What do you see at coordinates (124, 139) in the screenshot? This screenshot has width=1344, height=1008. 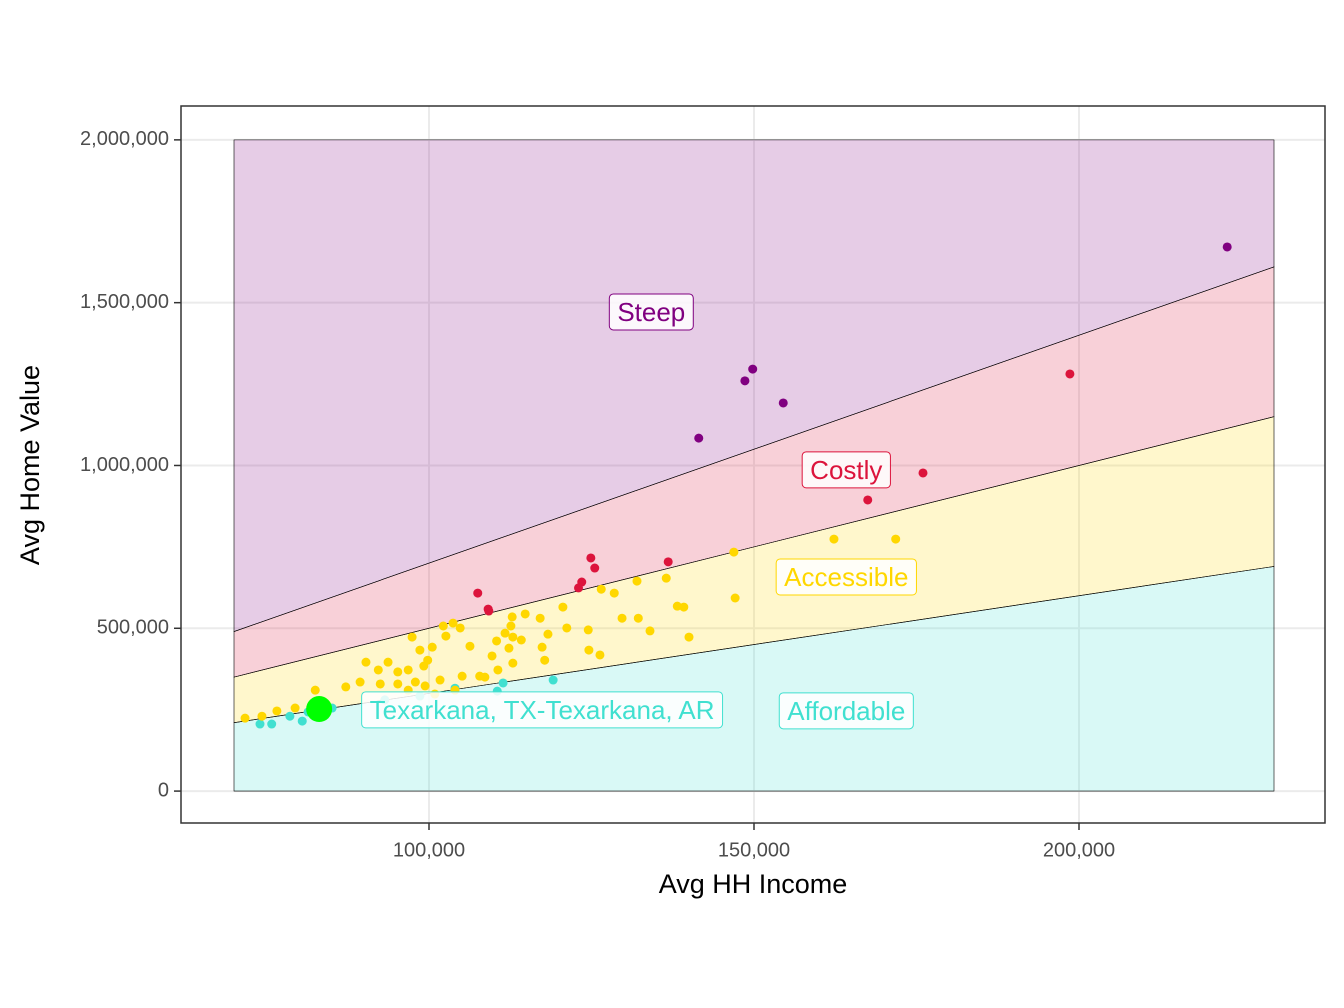 I see `y-tick-label: 2,000,000` at bounding box center [124, 139].